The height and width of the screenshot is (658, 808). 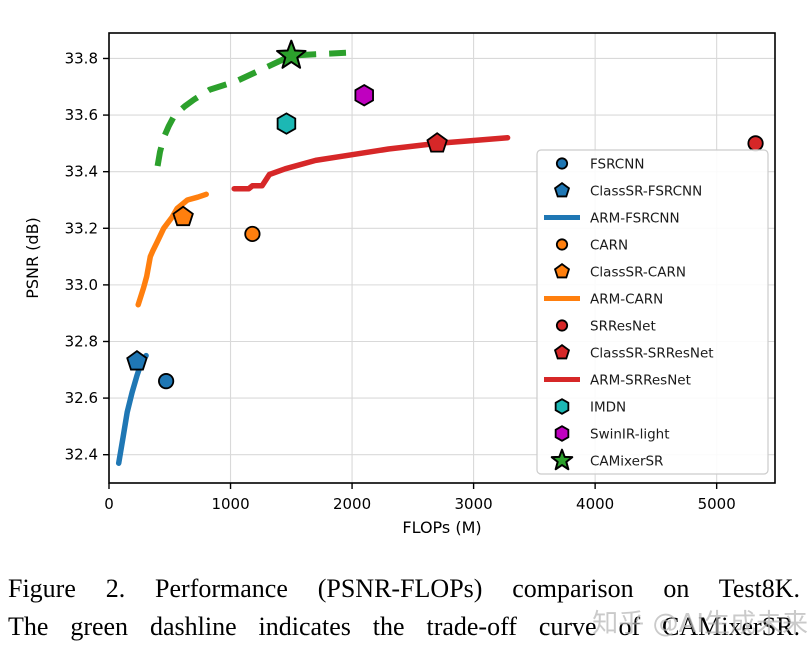 I want to click on legend-entry-camixersr: CAMixerSR, so click(x=606, y=459).